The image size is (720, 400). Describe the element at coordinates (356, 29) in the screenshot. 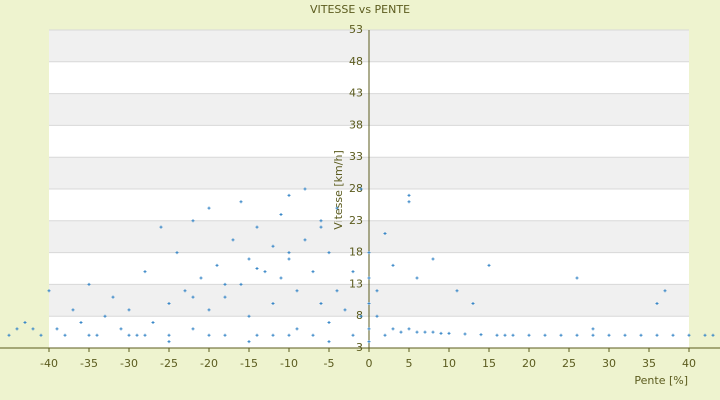

I see `y-tick-label: 53` at that location.